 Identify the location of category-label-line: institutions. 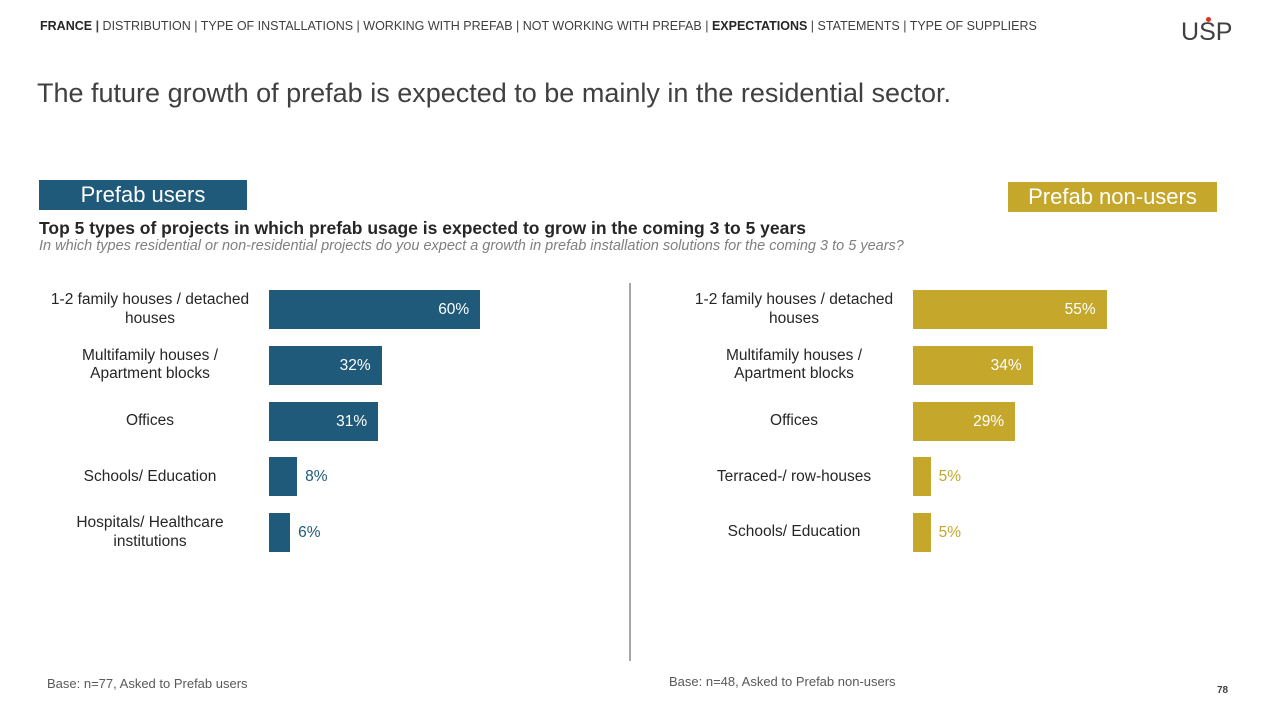
(150, 541).